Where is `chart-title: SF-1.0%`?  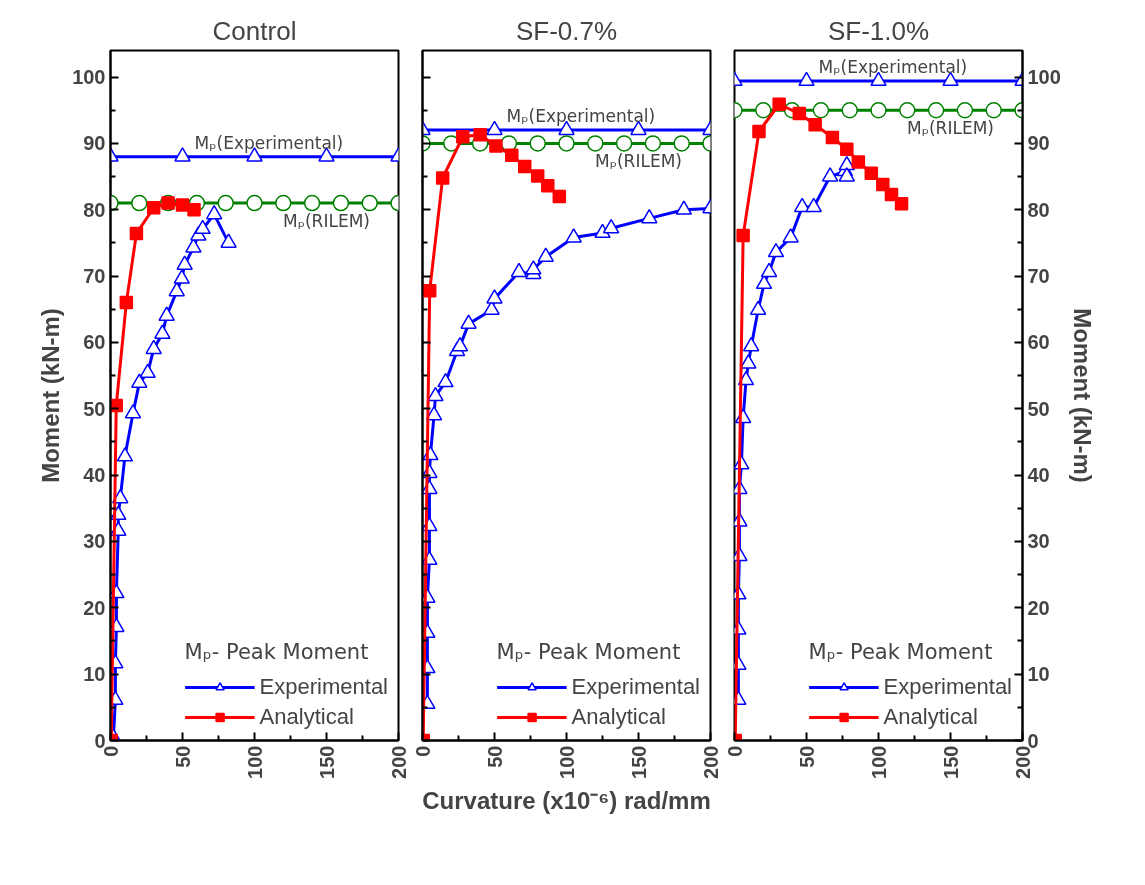
chart-title: SF-1.0% is located at coordinates (878, 30).